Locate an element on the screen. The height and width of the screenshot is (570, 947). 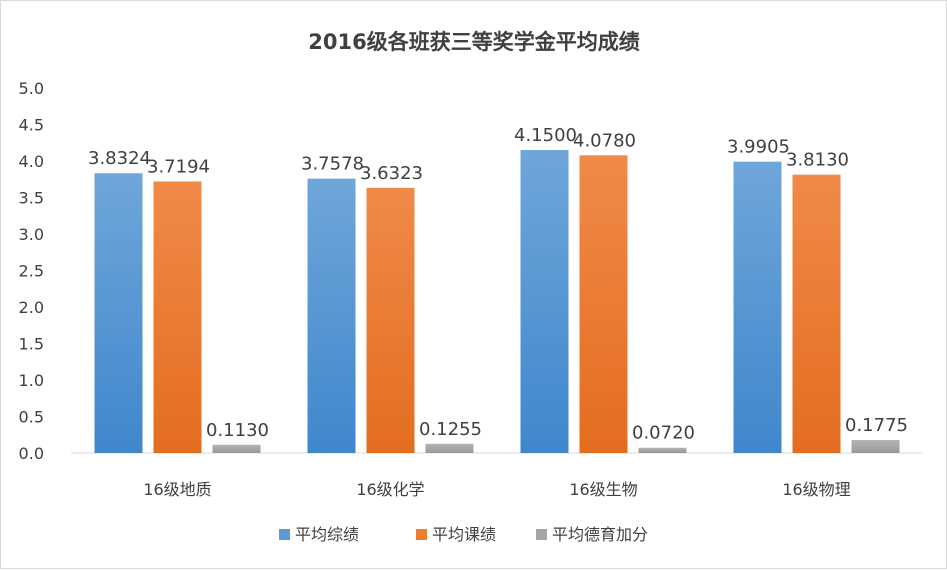
category-label: 16级生物 is located at coordinates (603, 489).